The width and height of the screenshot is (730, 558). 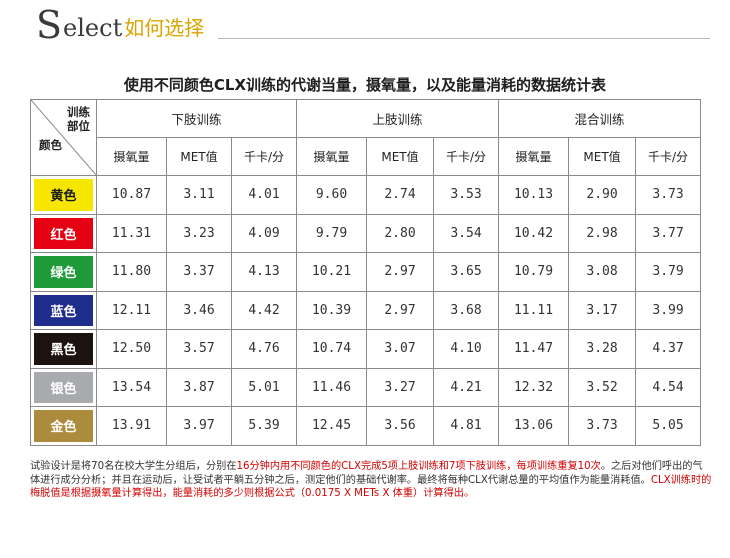 I want to click on value-cell: 10.13, so click(x=534, y=195).